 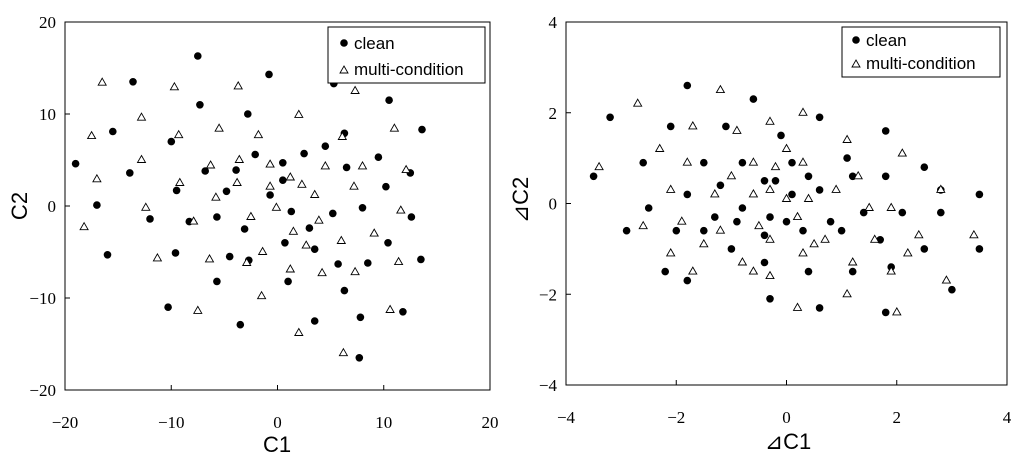 I want to click on left-legend: clean multi-condition, so click(x=406, y=55).